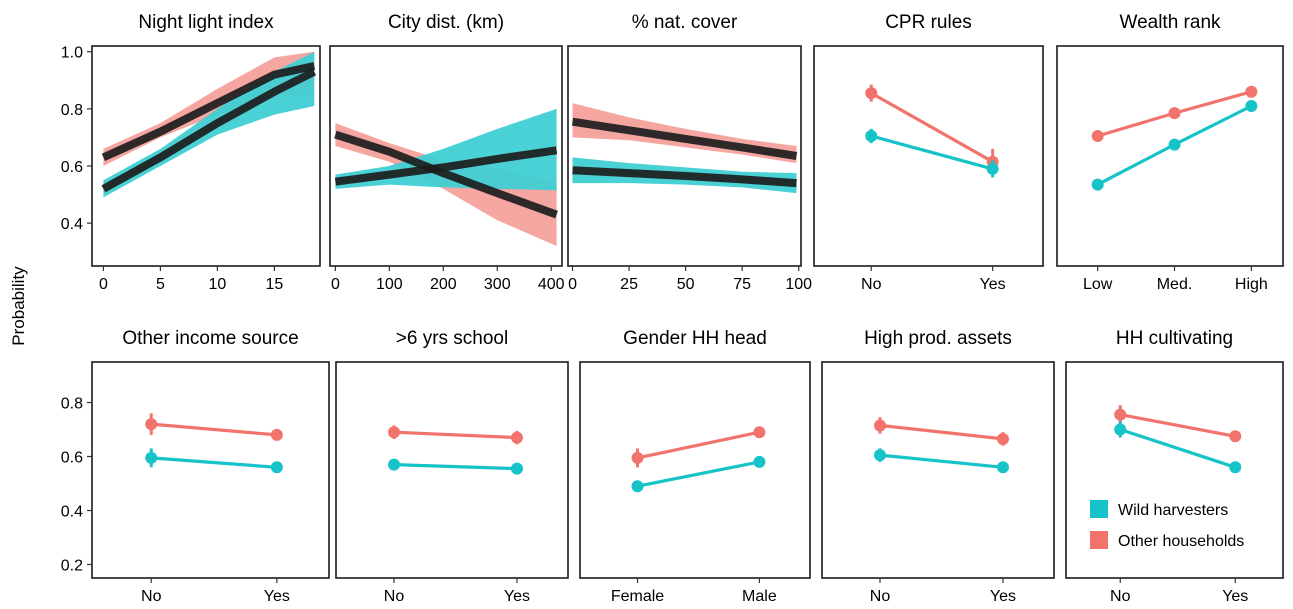  I want to click on panel-title: Night light index, so click(206, 22).